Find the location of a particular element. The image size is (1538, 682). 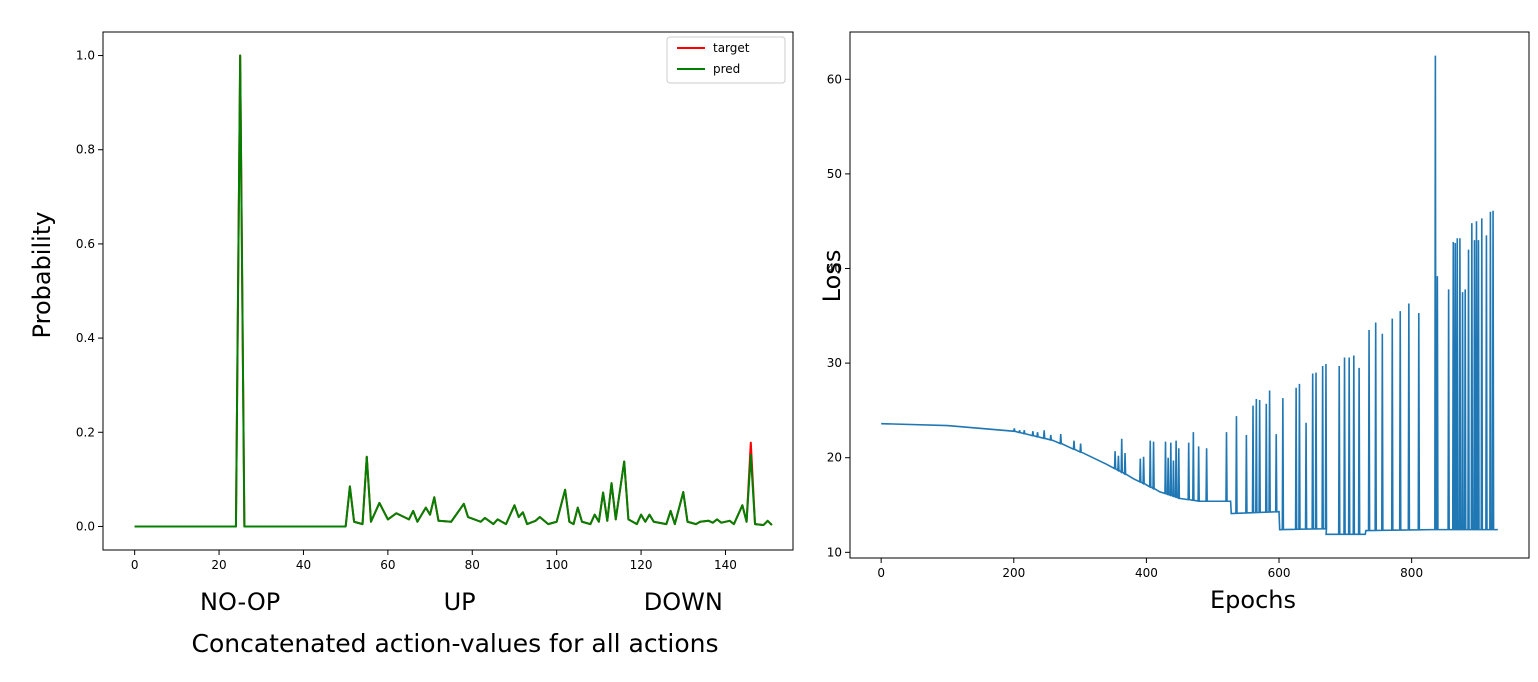

x-tick-label: 40 is located at coordinates (303, 565).